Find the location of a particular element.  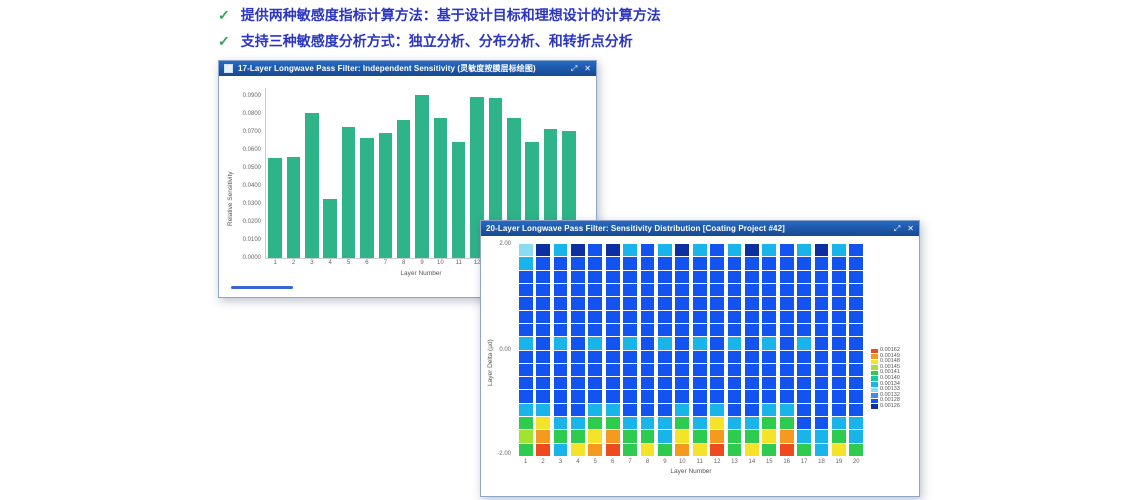

x-tick-label: 5 is located at coordinates (595, 462).